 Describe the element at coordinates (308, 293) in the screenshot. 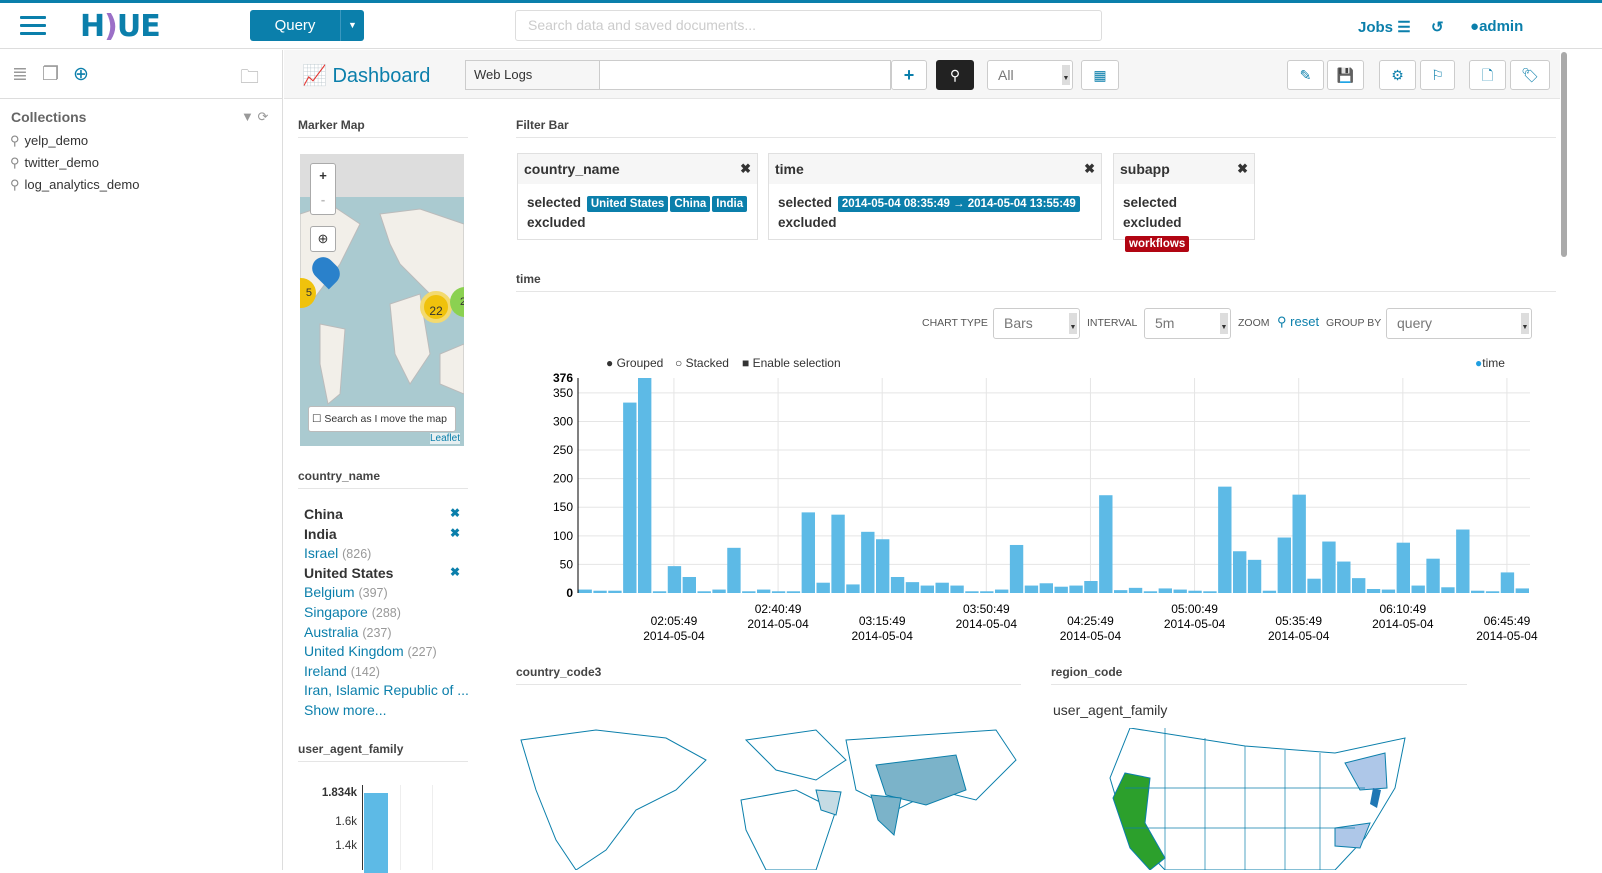

I see `marker-cluster: 5` at that location.